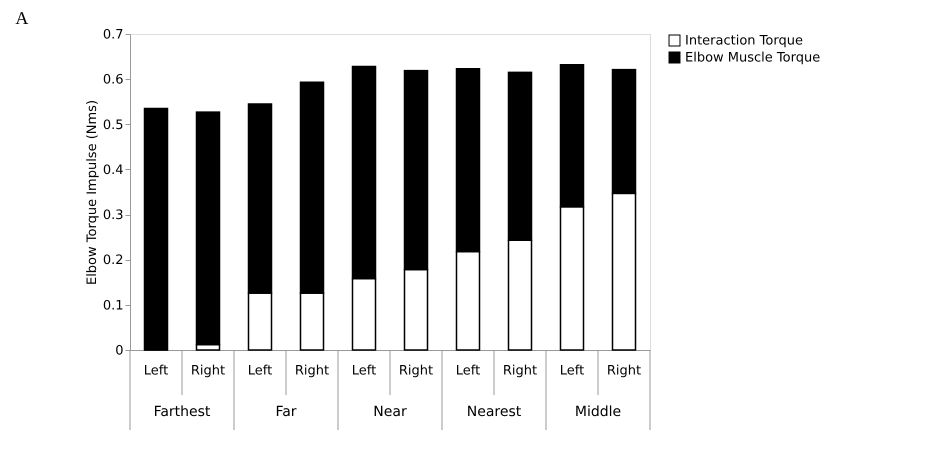  What do you see at coordinates (494, 412) in the screenshot?
I see `text: Nearest` at bounding box center [494, 412].